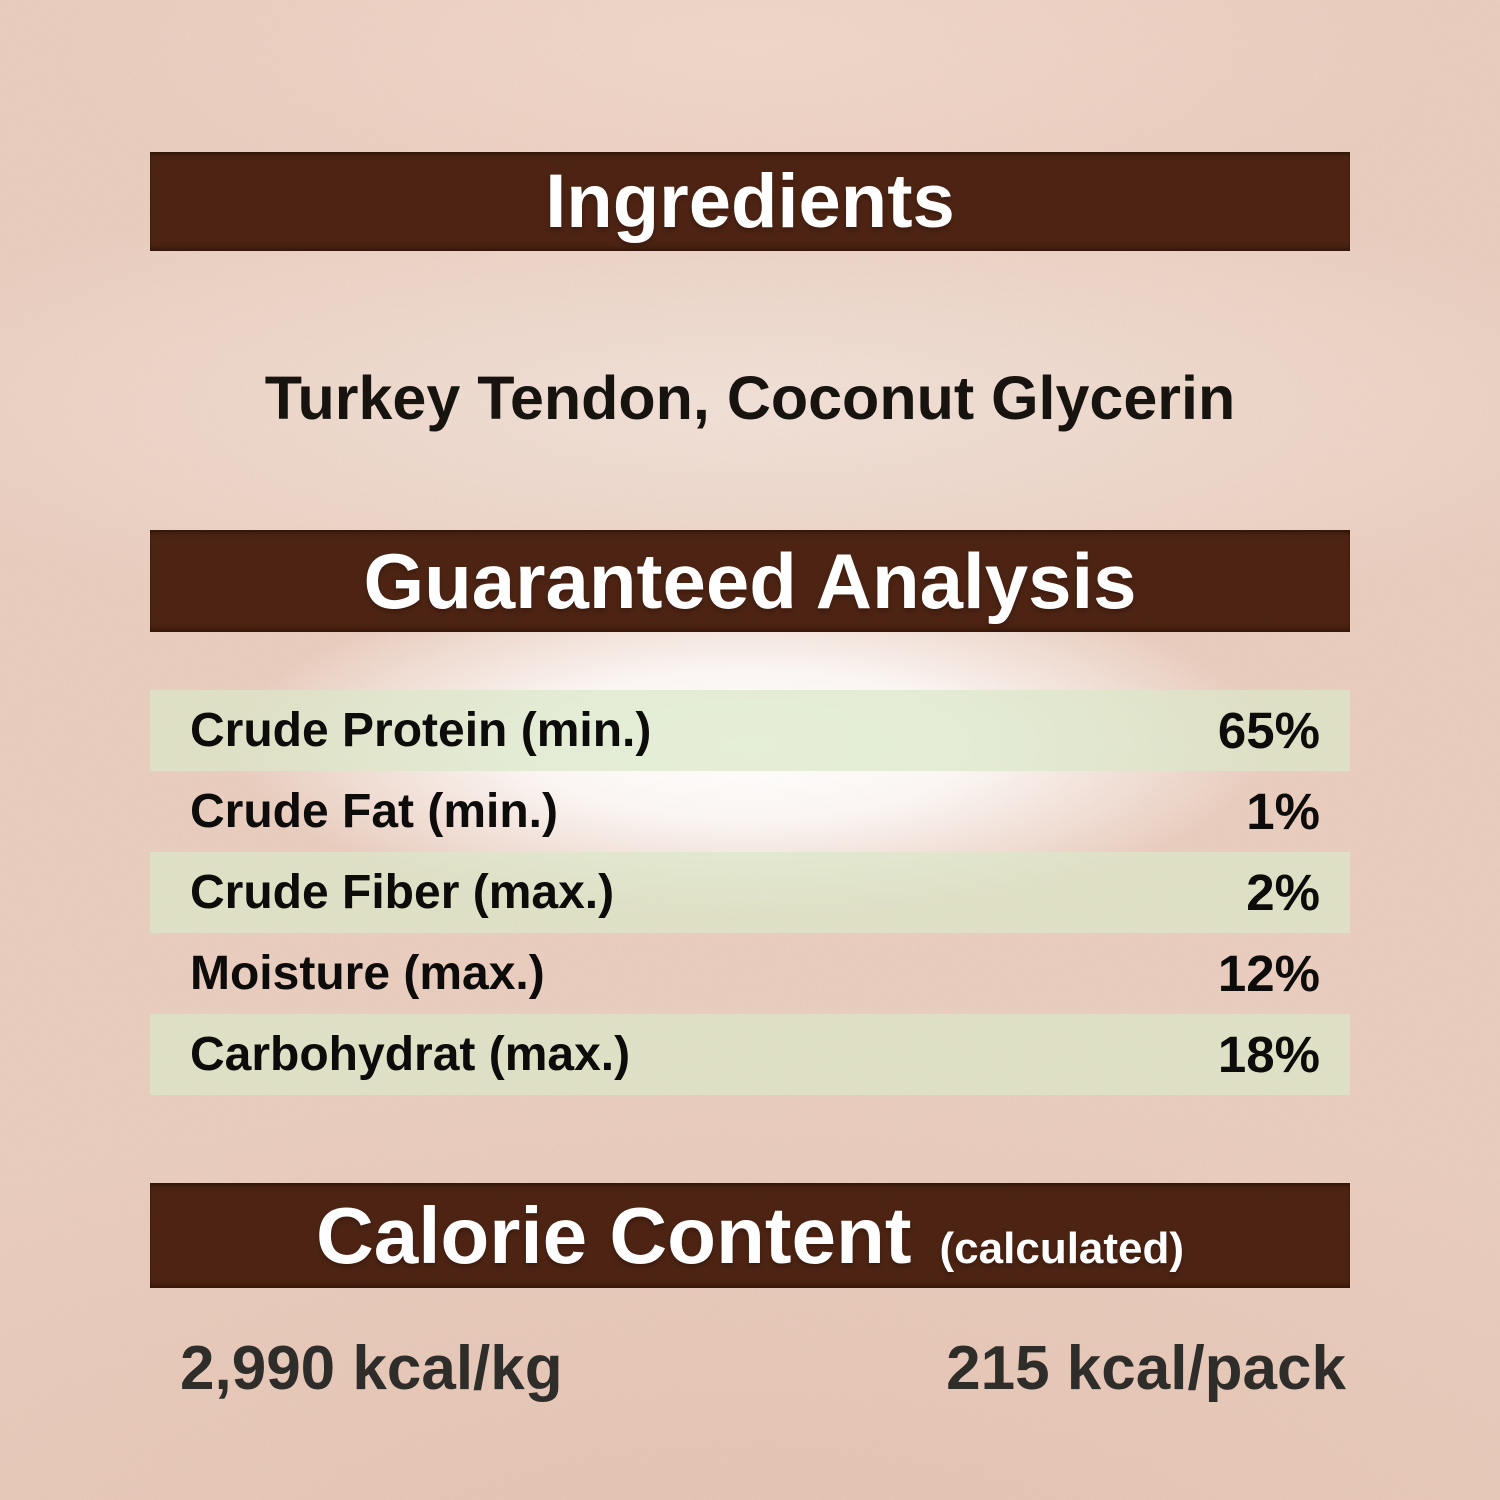 This screenshot has height=1500, width=1500. I want to click on calorie-per-kg: 2,990 kcal/kg, so click(371, 1368).